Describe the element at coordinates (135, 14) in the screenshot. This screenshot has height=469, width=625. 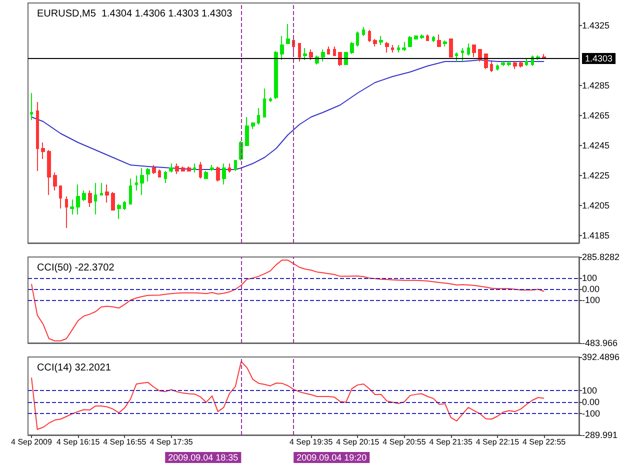
I see `text: EURUSD,M5 1.4304 1.4306 1.4303 1.4303` at that location.